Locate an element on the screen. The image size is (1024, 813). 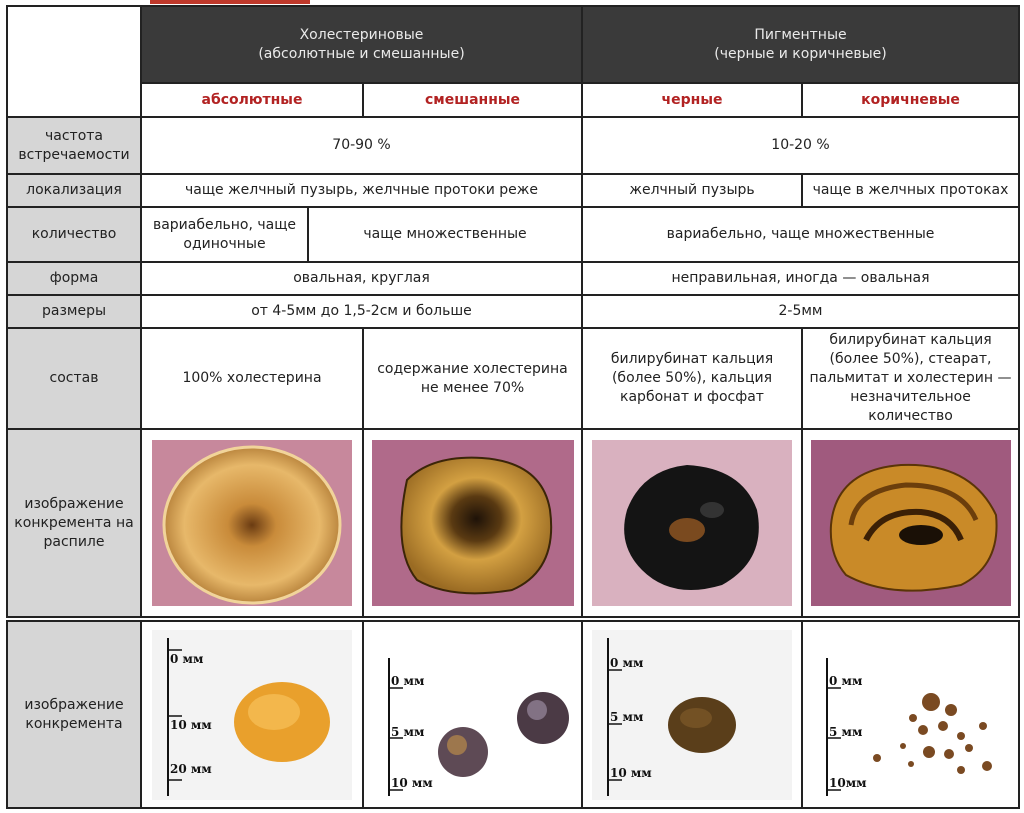
scale-brown-1: 5 мм is located at coordinates (846, 732).